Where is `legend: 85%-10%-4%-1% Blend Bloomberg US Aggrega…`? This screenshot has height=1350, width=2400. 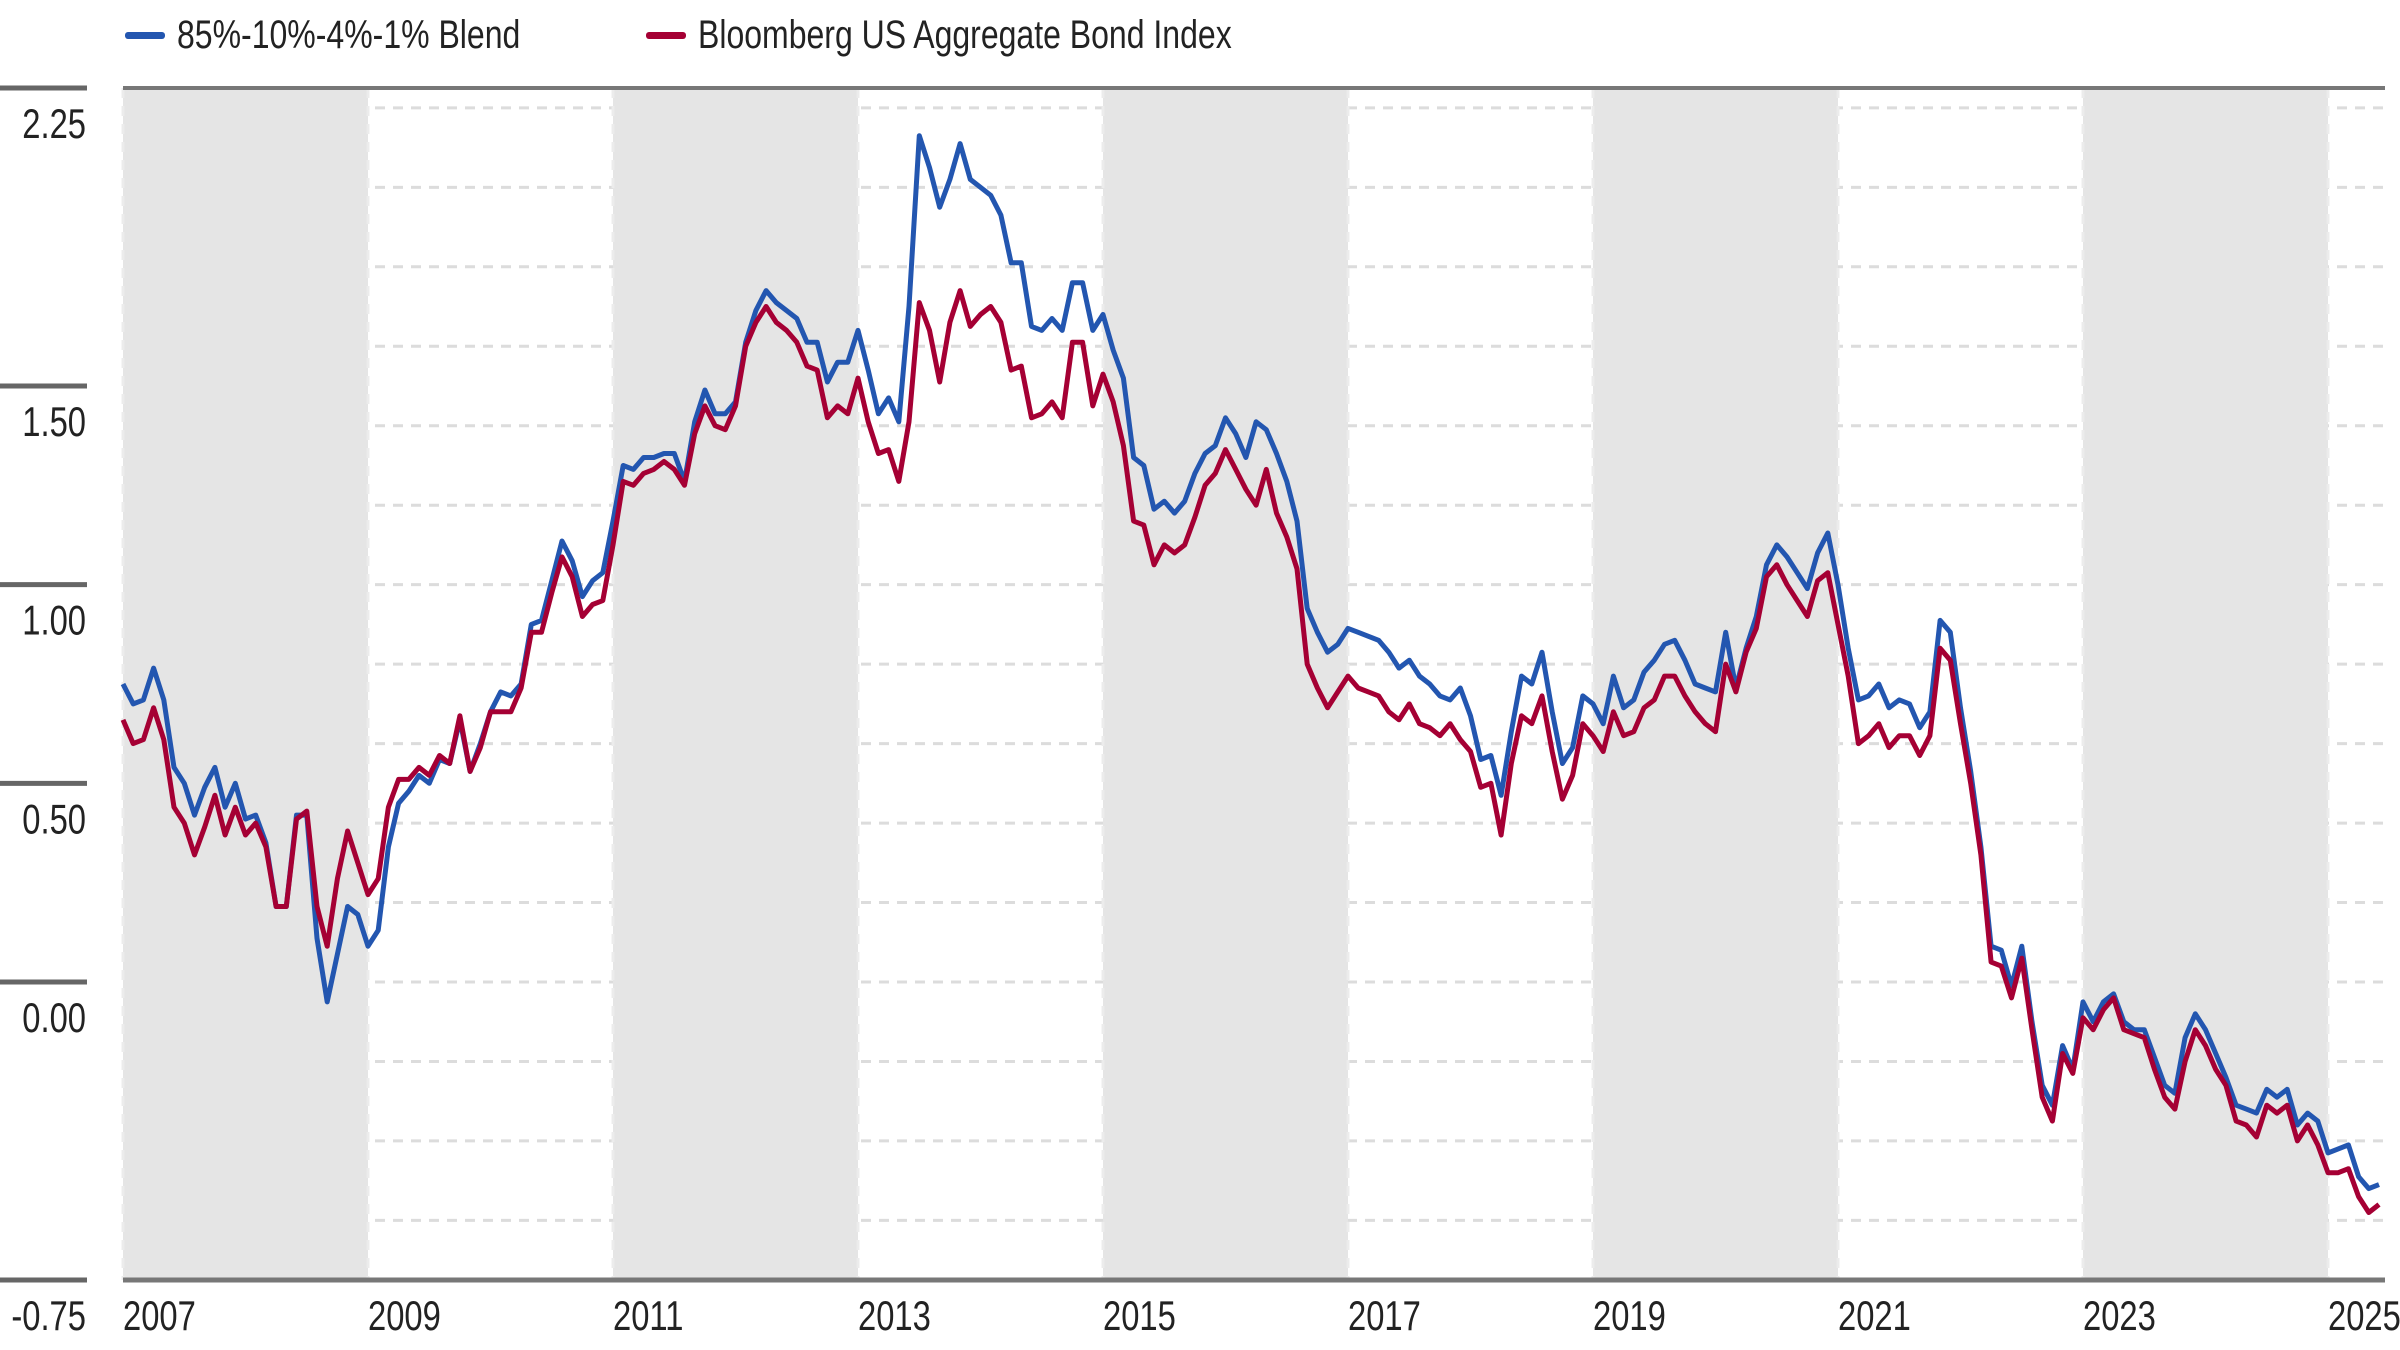
legend: 85%-10%-4%-1% Blend Bloomberg US Aggrega… is located at coordinates (765, 35).